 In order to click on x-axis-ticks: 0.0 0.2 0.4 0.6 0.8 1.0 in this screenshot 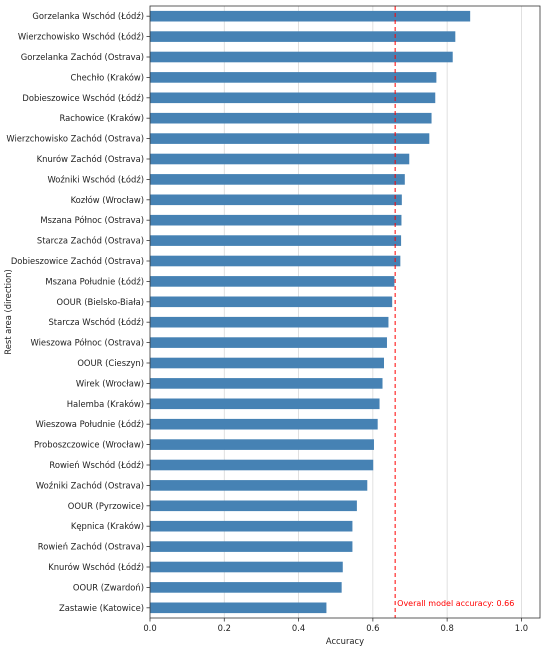, I will do `click(335, 625)`.